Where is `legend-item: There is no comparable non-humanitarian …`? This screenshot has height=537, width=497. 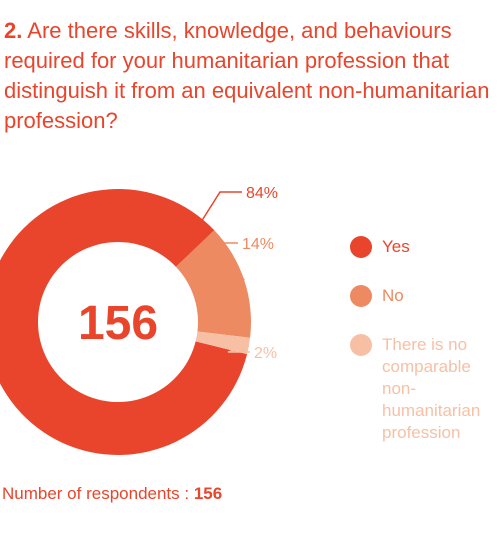 legend-item: There is no comparable non-humanitarian … is located at coordinates (422, 389).